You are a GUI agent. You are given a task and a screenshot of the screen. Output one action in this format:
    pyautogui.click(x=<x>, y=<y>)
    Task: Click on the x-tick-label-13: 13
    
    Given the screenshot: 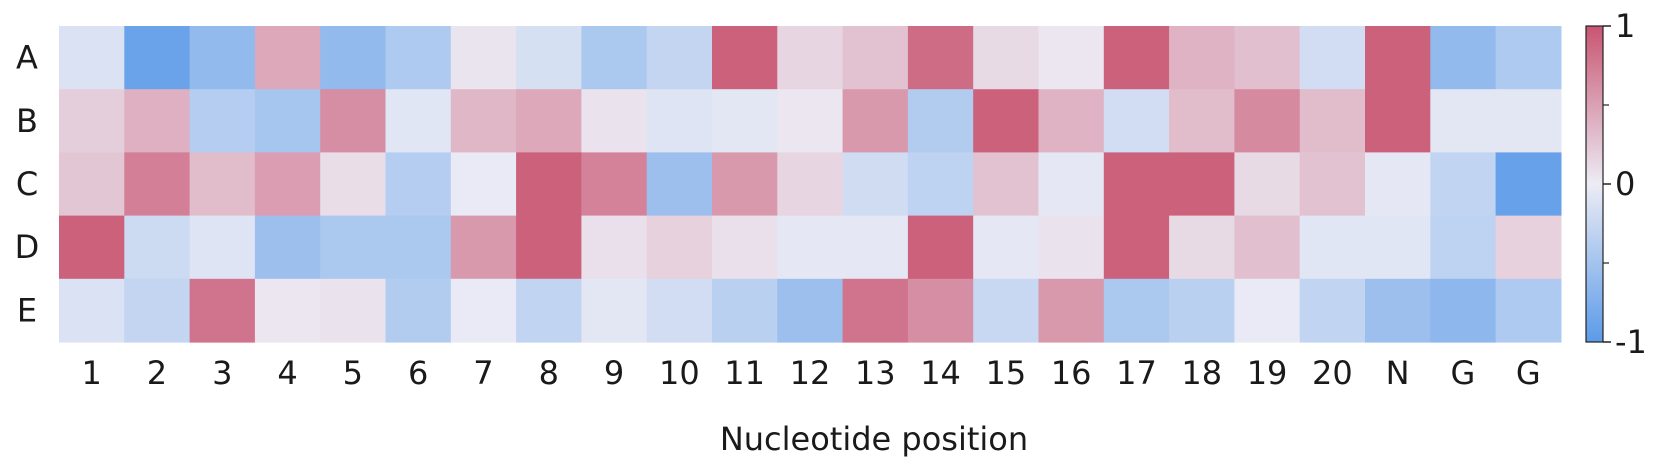 What is the action you would take?
    pyautogui.click(x=875, y=373)
    